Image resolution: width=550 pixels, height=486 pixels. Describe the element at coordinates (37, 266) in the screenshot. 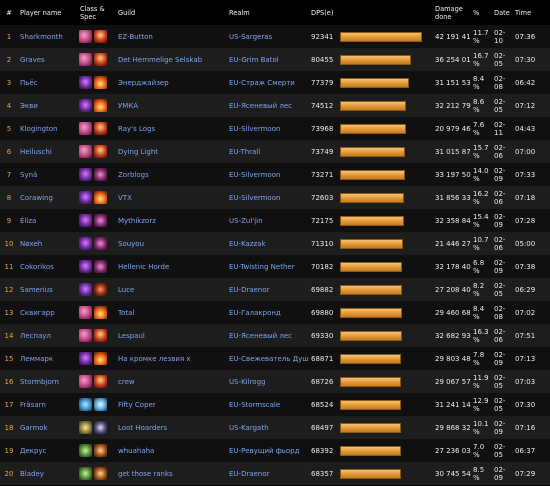

I see `player-name-link: Cokorikos` at that location.